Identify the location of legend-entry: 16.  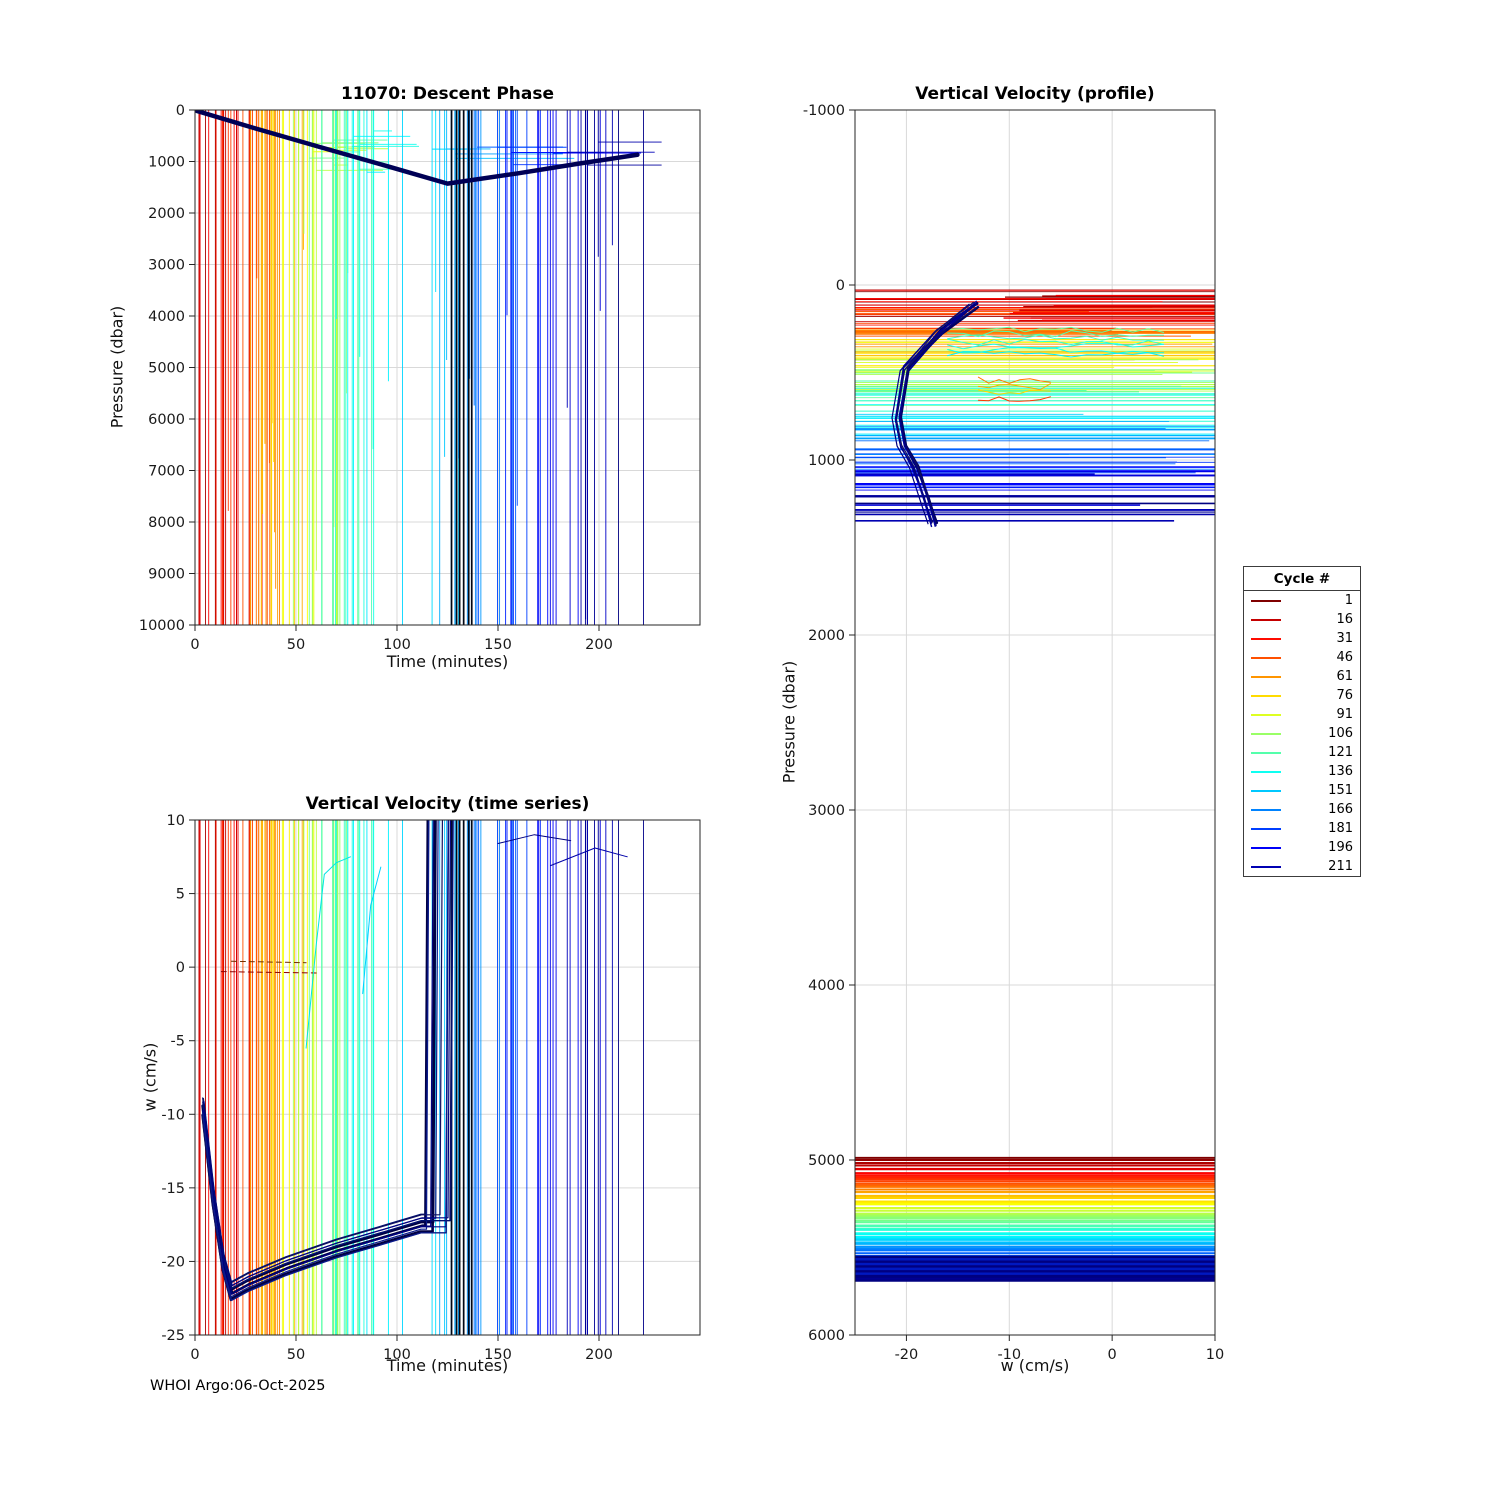
(1302, 619).